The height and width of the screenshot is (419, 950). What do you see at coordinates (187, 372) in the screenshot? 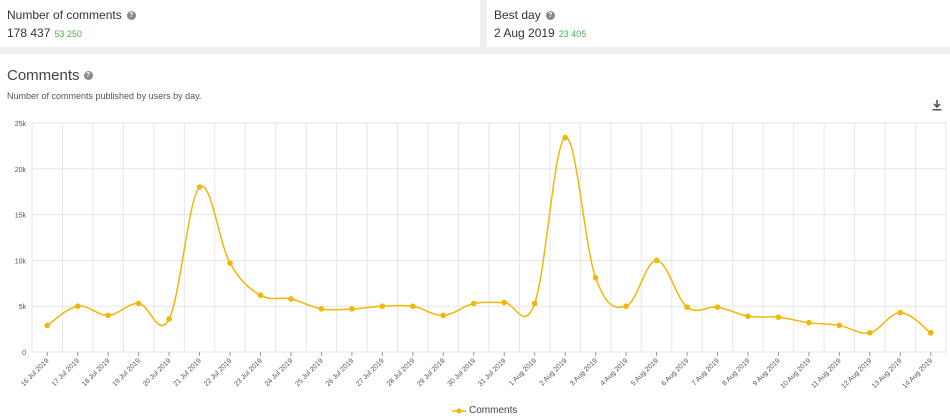
I see `x-tick-label: 21 Jul 2019` at bounding box center [187, 372].